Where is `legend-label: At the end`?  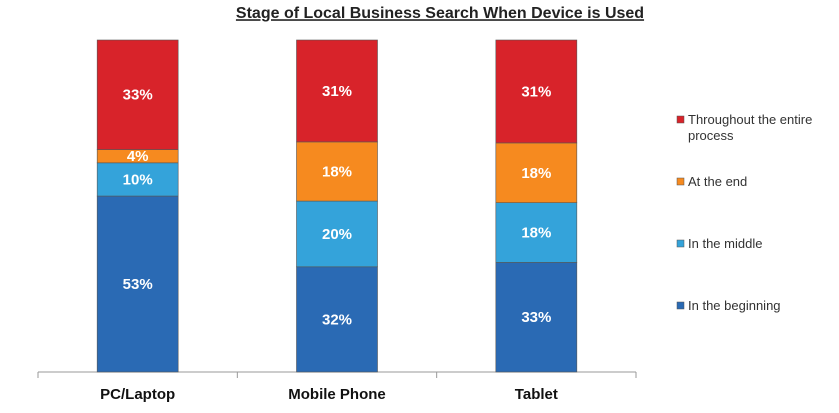 legend-label: At the end is located at coordinates (718, 181).